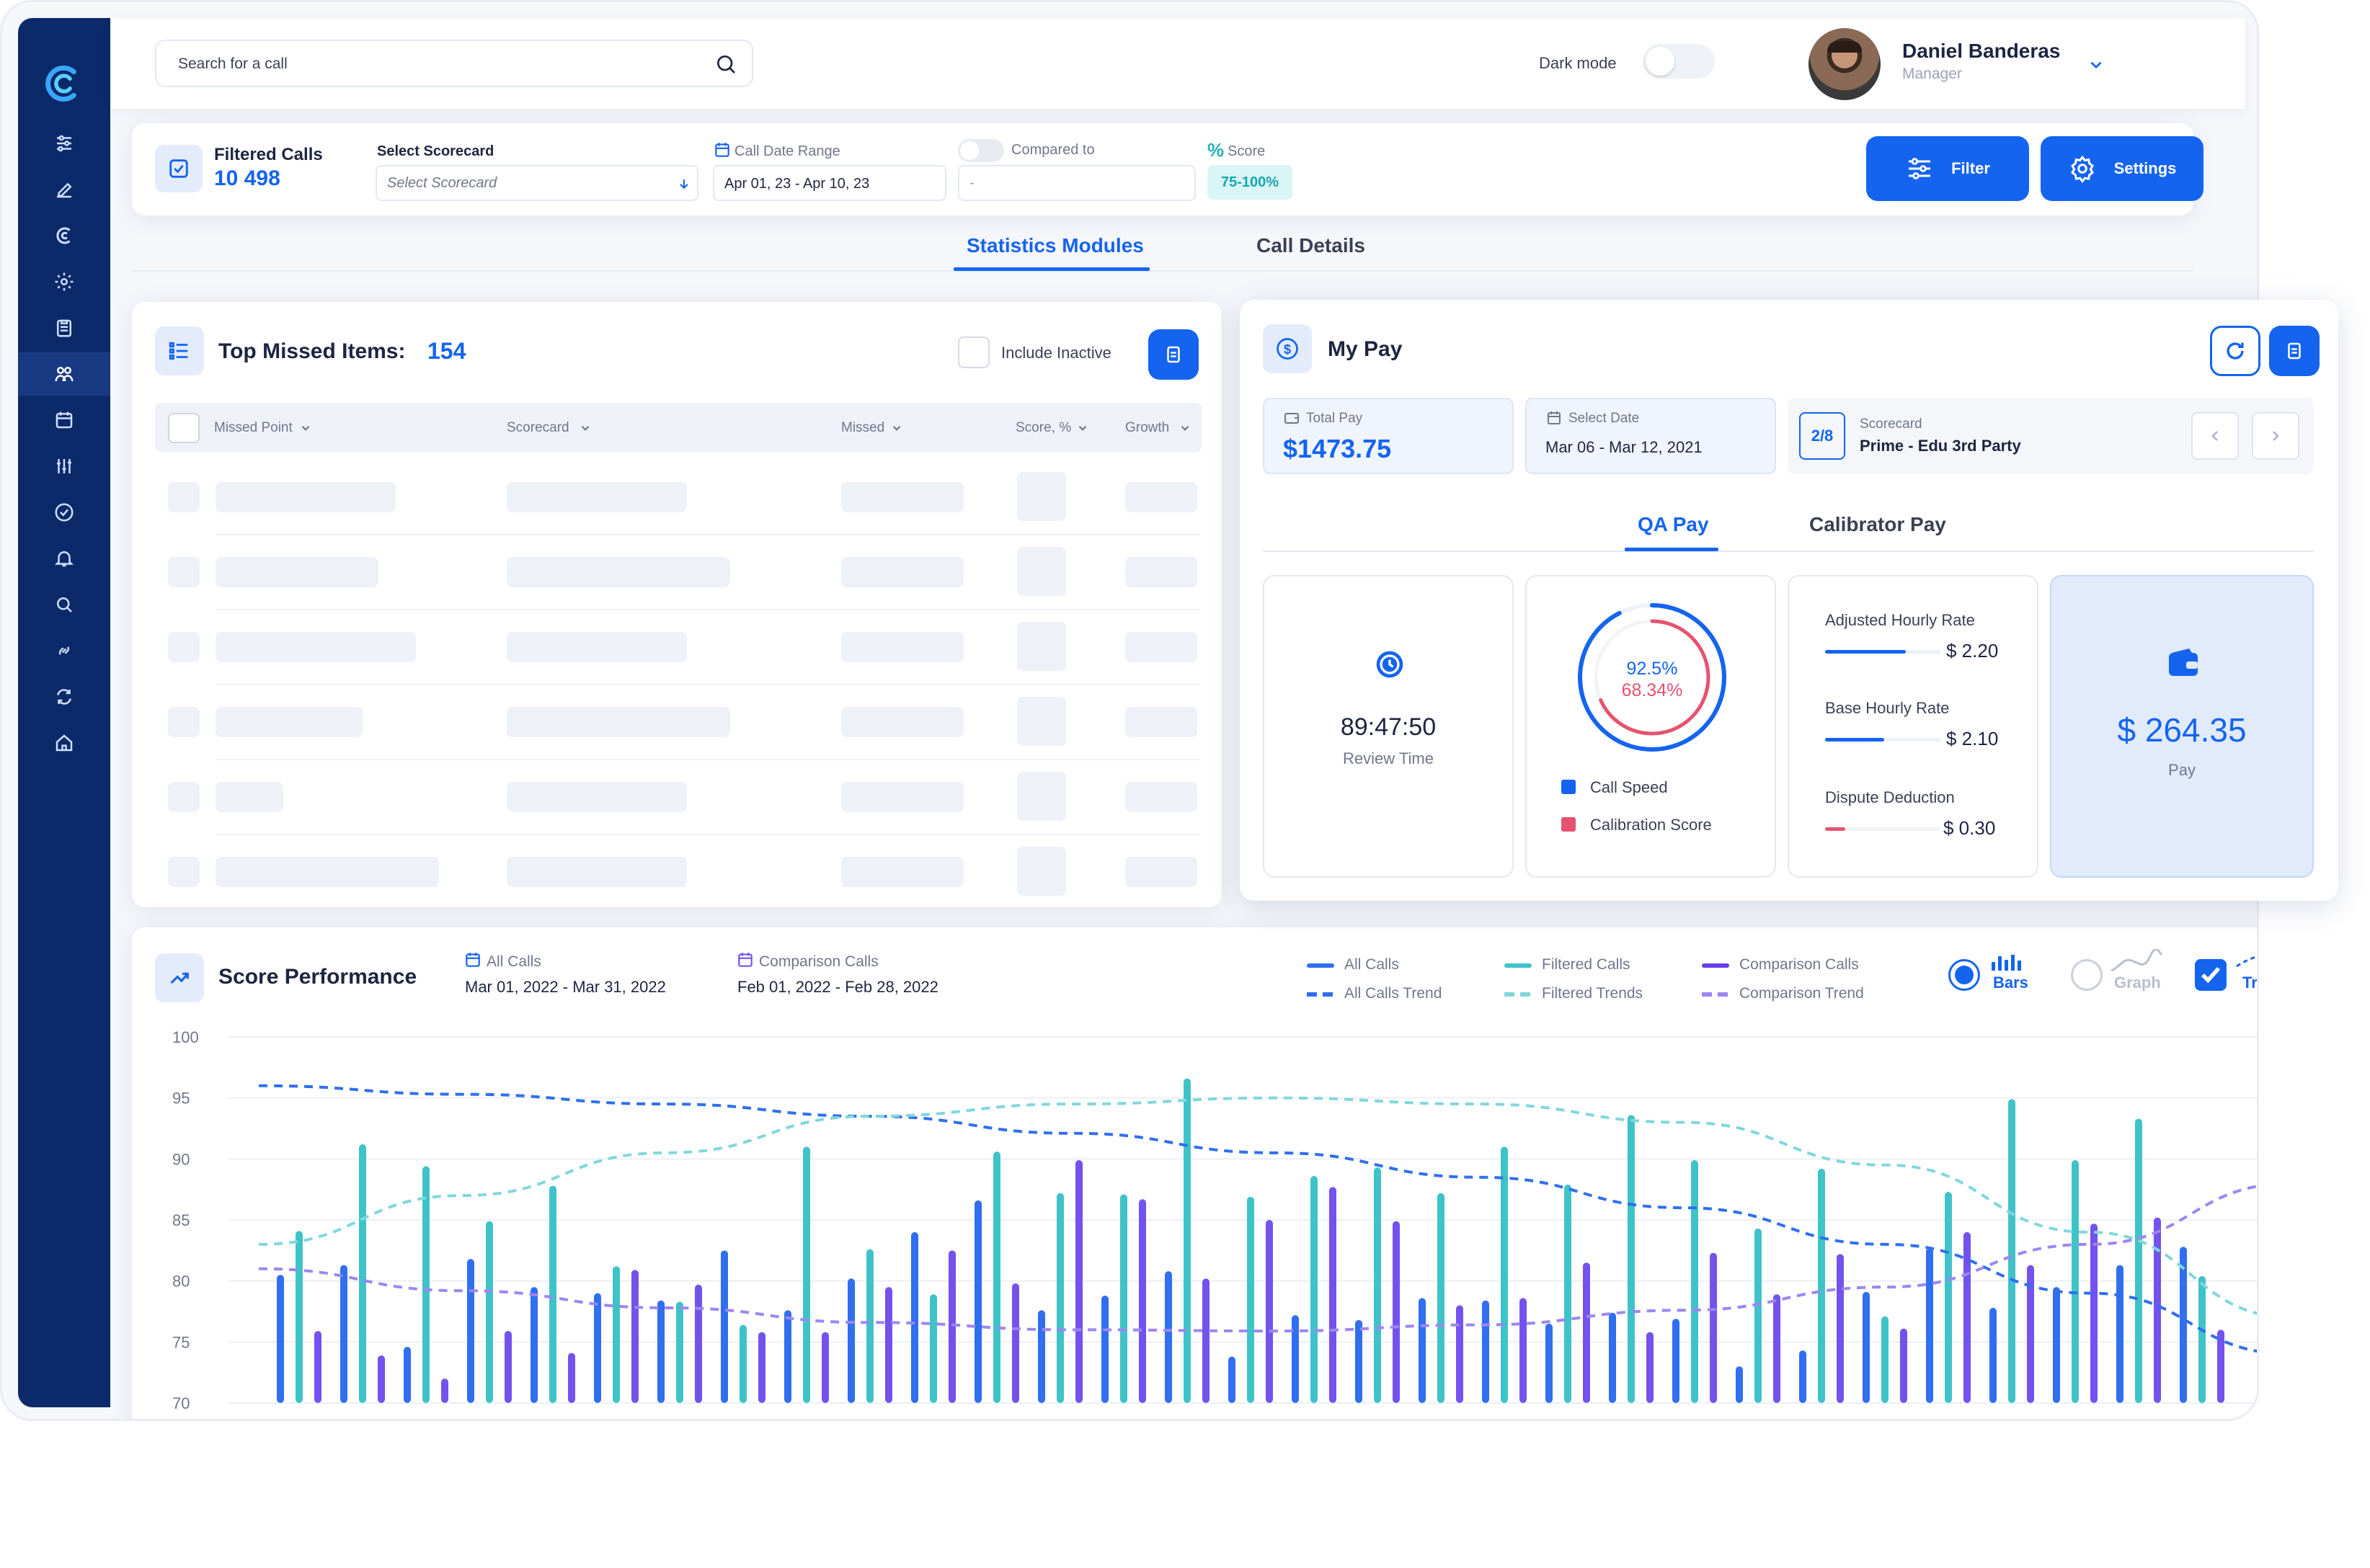 Image resolution: width=2370 pixels, height=1568 pixels. I want to click on sidebar-item-home, so click(64, 743).